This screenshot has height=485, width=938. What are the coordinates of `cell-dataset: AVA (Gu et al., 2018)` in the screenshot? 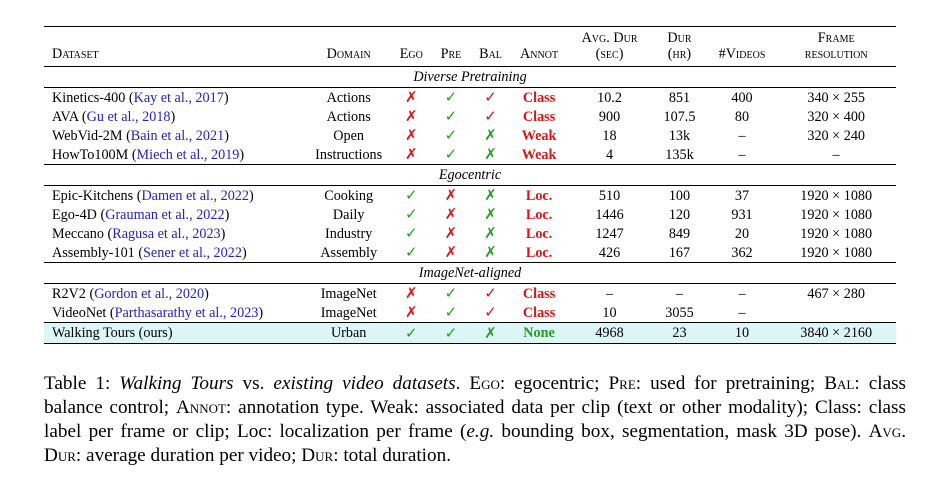 It's located at (114, 116).